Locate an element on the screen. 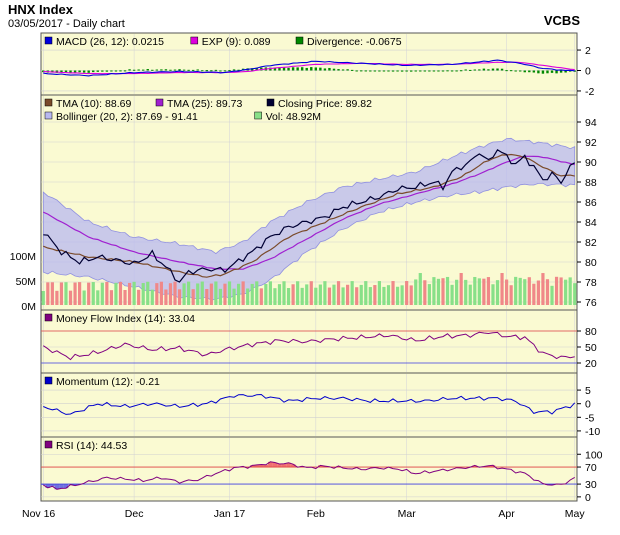 The height and width of the screenshot is (535, 620). momentum-legend-item: Momentum (12): -0.21 is located at coordinates (108, 382).